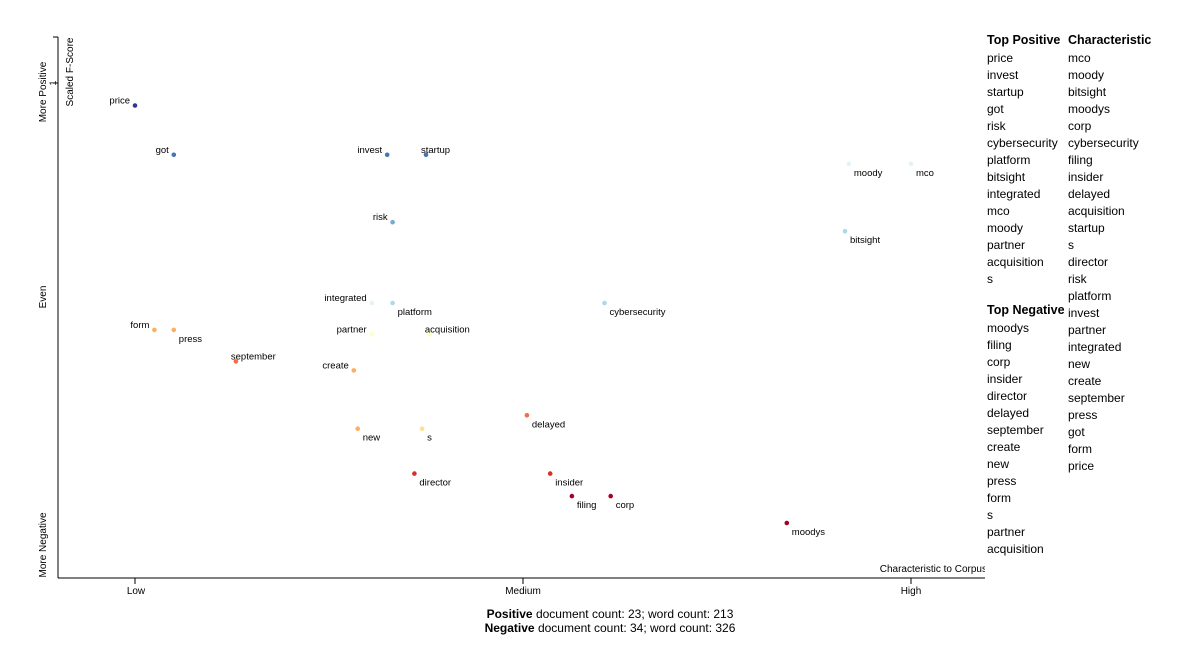  Describe the element at coordinates (429, 438) in the screenshot. I see `point-label-s: s` at that location.